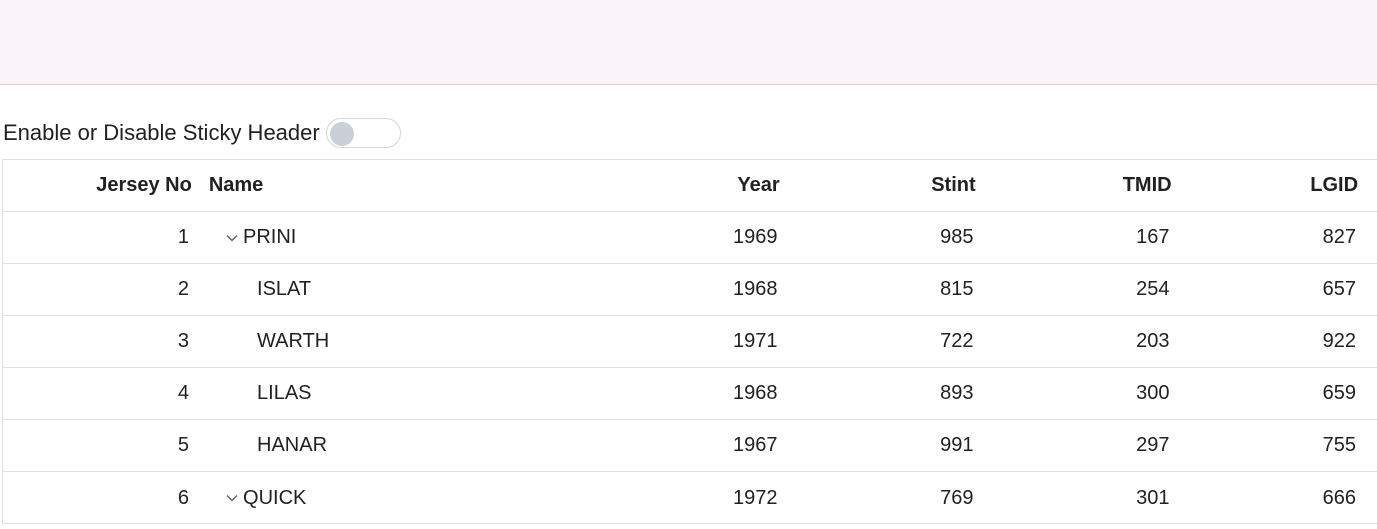 The width and height of the screenshot is (1377, 529). Describe the element at coordinates (690, 186) in the screenshot. I see `grid-header-row: Jersey No Name Year Stint TMID LGID` at that location.